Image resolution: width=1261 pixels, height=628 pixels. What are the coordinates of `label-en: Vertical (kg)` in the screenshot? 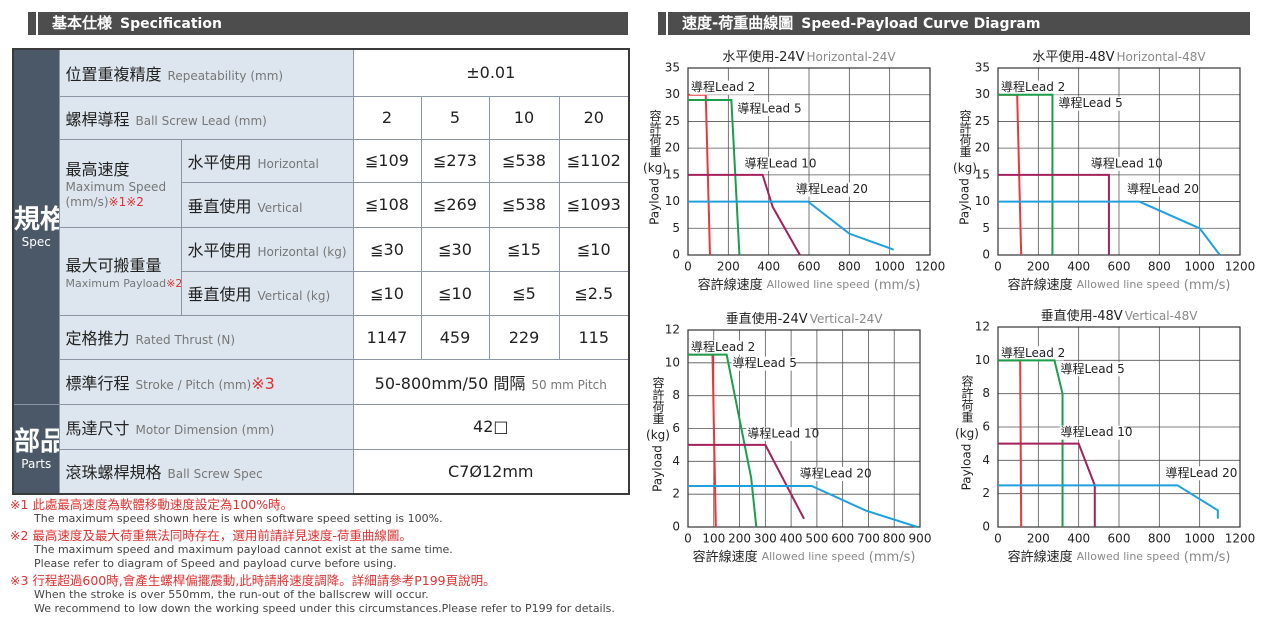 It's located at (294, 296).